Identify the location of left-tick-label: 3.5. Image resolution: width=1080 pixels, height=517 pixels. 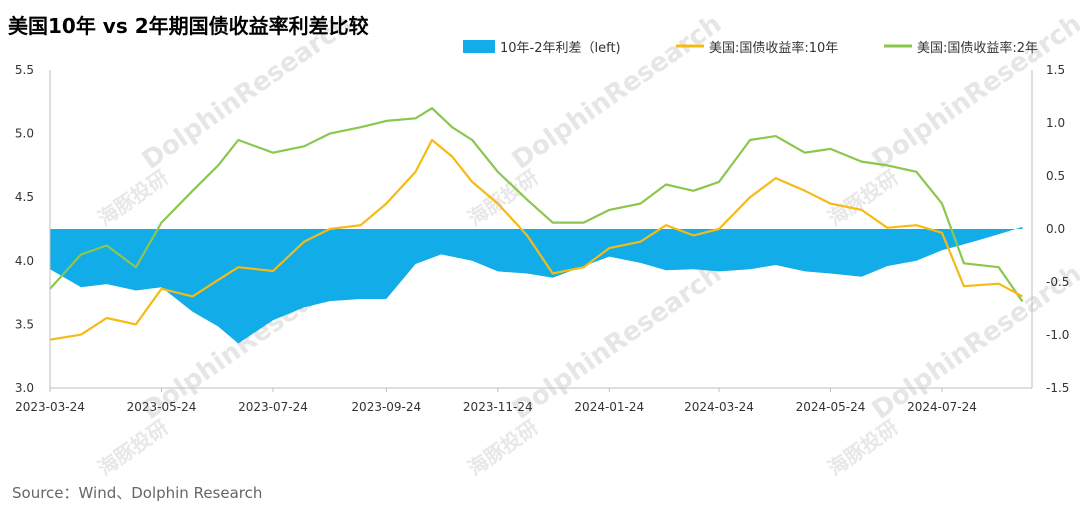
(24, 324).